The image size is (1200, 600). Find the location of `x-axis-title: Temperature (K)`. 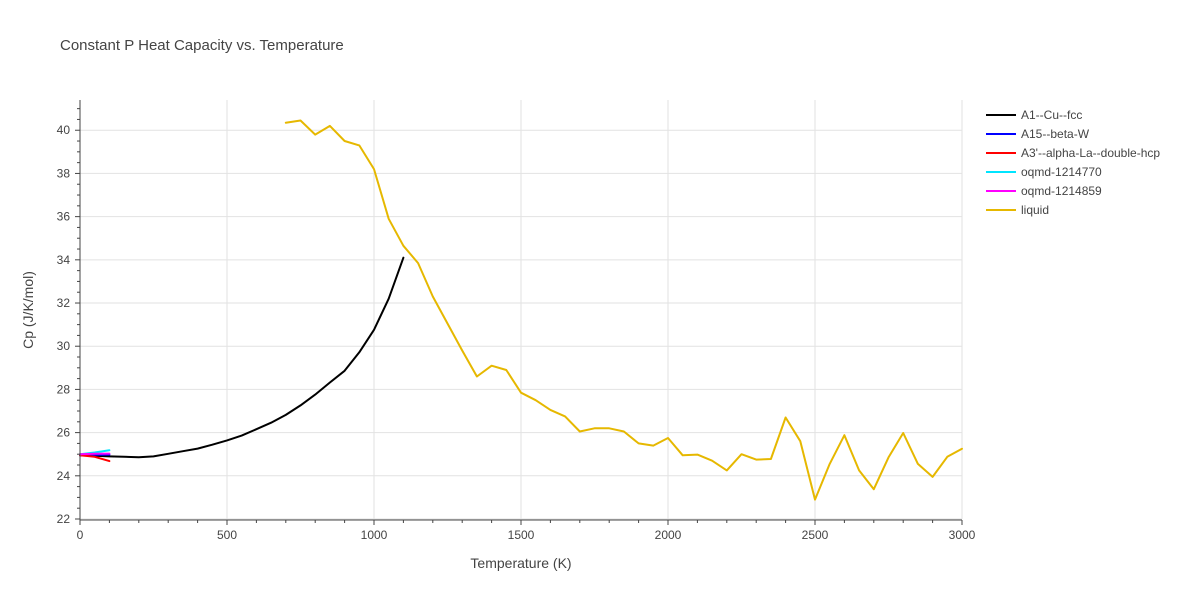

x-axis-title: Temperature (K) is located at coordinates (520, 563).